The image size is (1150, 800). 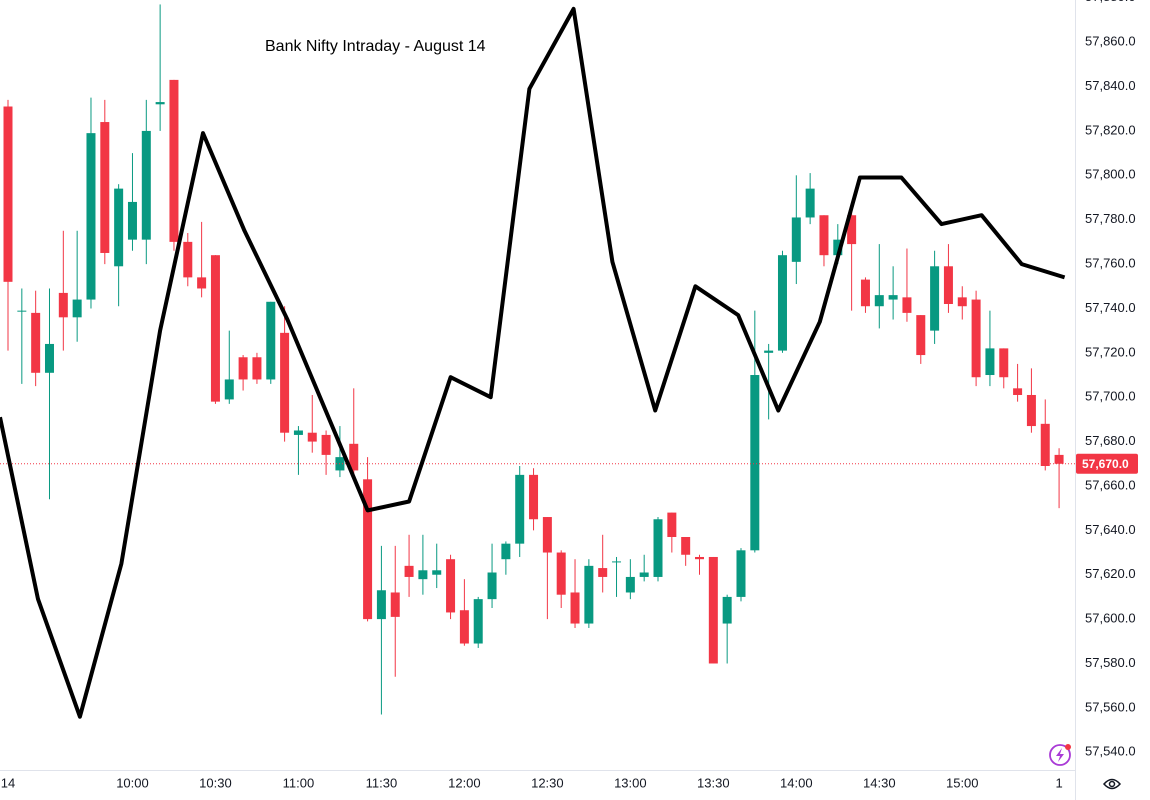 I want to click on x-tick-label: 14, so click(x=8, y=782).